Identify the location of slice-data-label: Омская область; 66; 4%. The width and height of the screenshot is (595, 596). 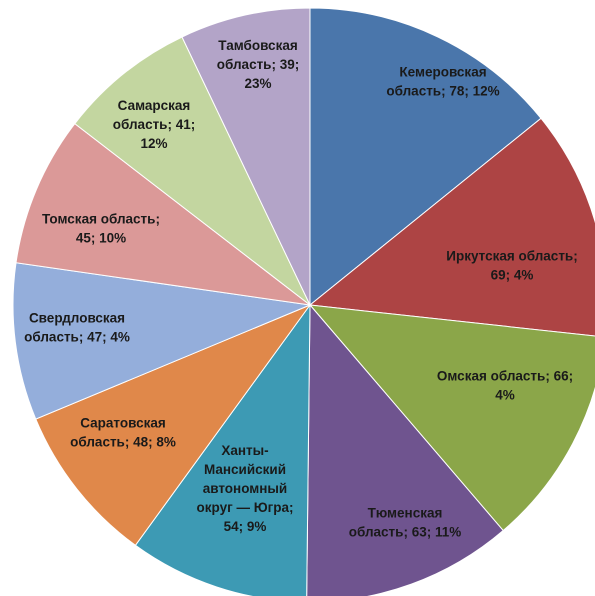
(505, 386).